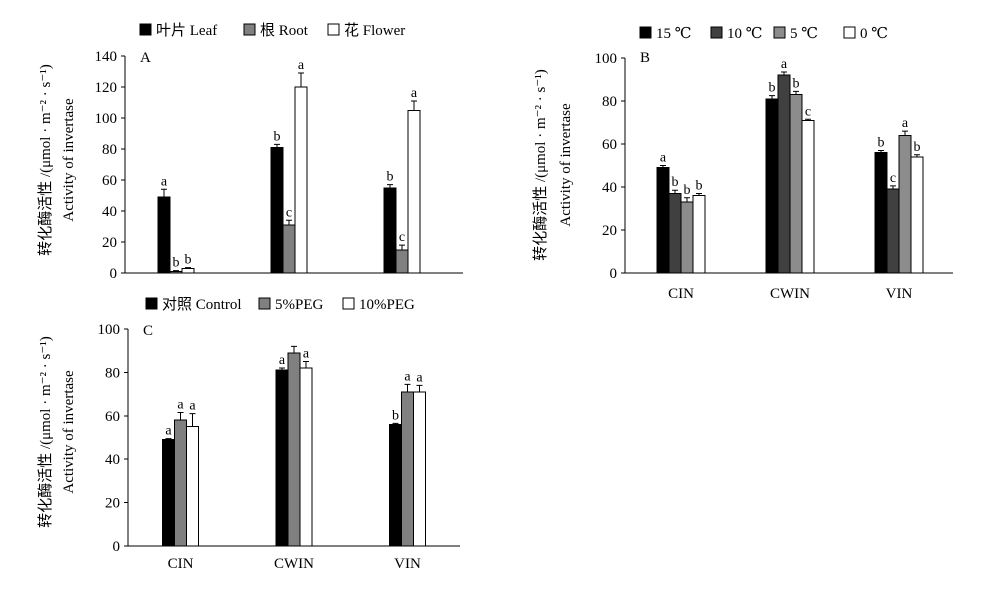  What do you see at coordinates (387, 305) in the screenshot?
I see `legend-label: 10%PEG` at bounding box center [387, 305].